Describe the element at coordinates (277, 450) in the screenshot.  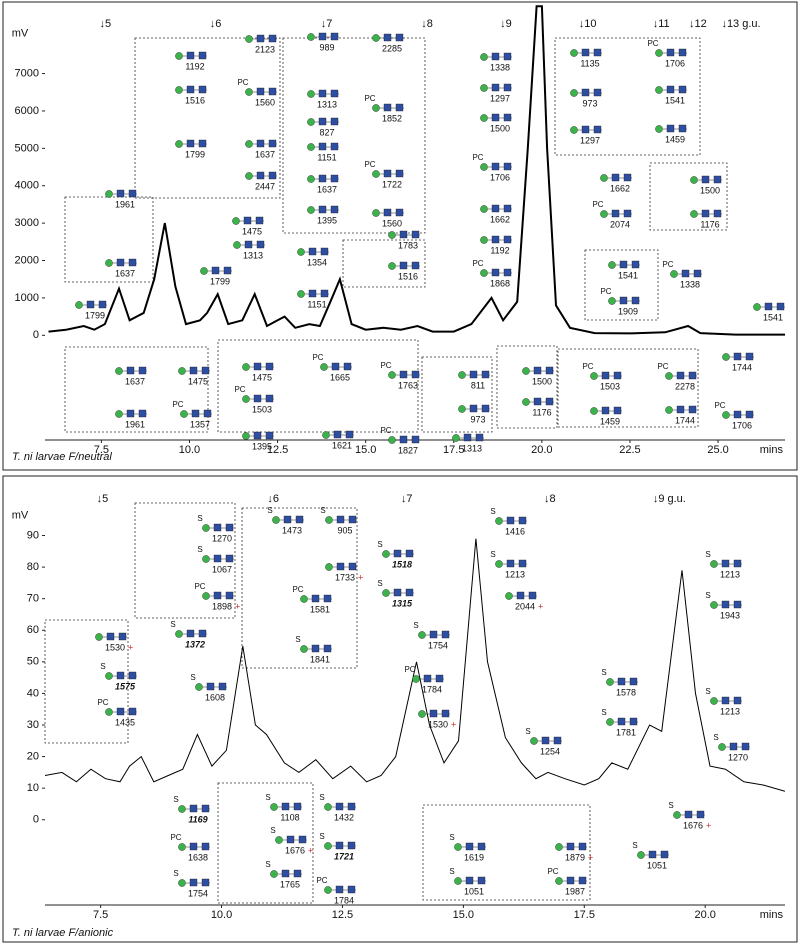
I see `x-tick-label: 12.5` at that location.